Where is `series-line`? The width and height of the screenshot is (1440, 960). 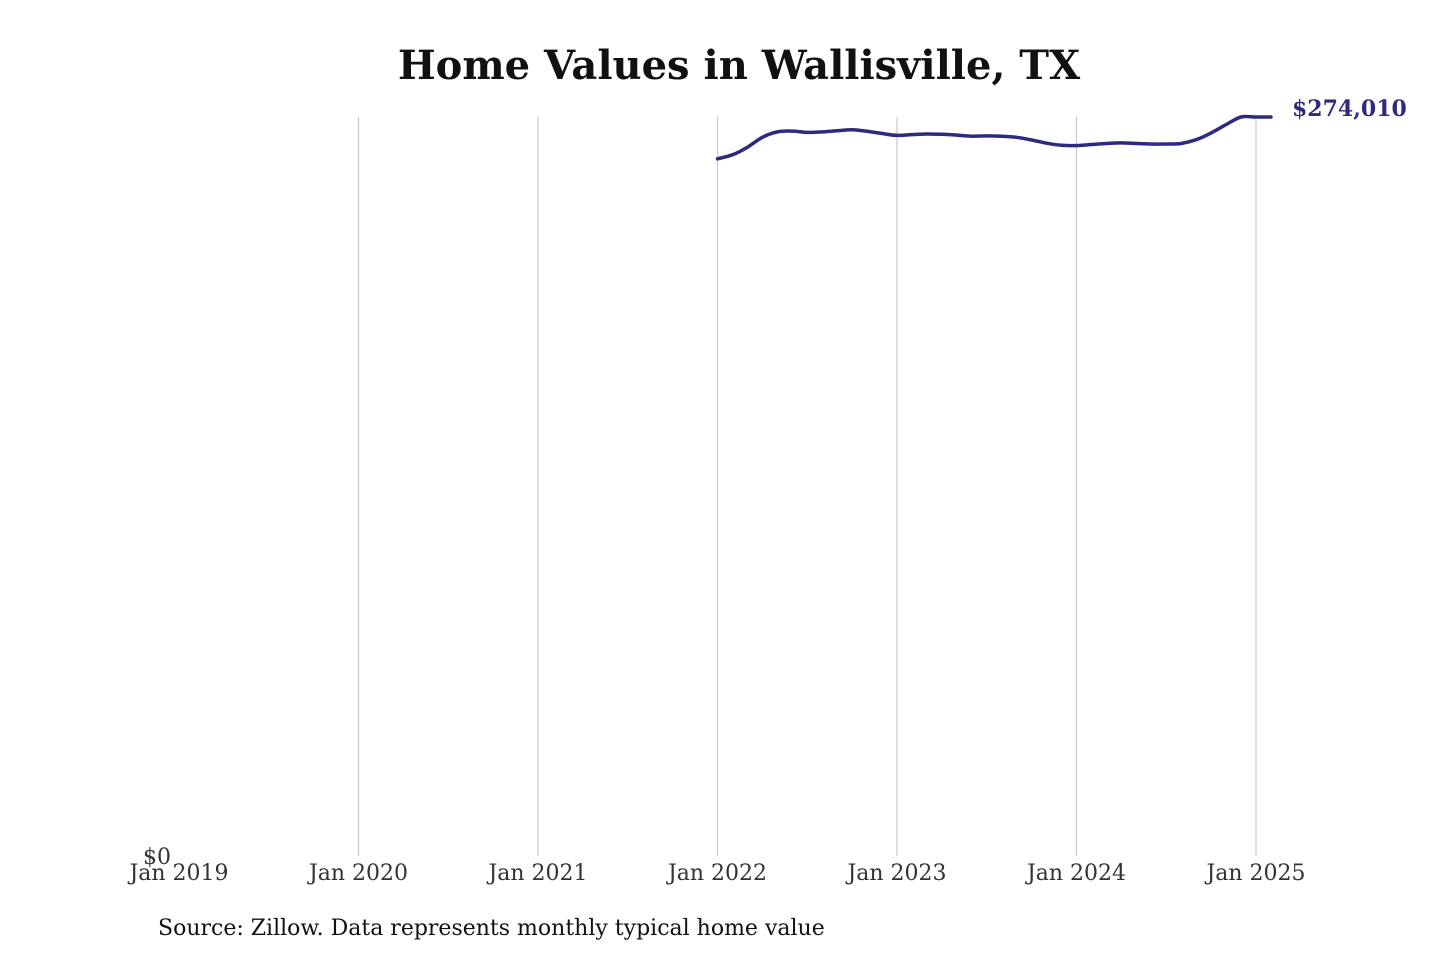
series-line is located at coordinates (994, 137).